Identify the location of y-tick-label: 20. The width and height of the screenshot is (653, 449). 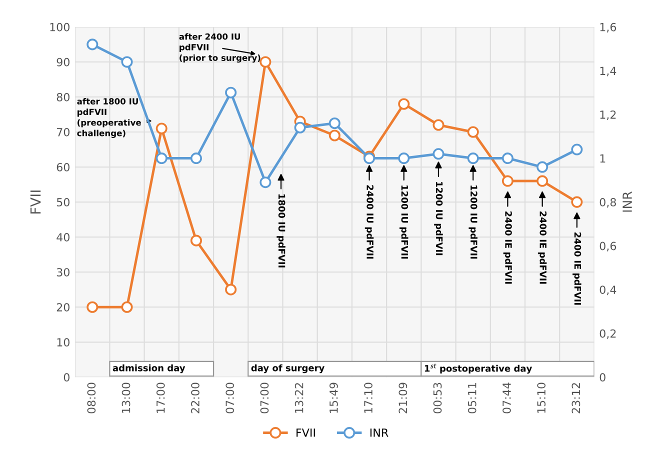
(63, 307).